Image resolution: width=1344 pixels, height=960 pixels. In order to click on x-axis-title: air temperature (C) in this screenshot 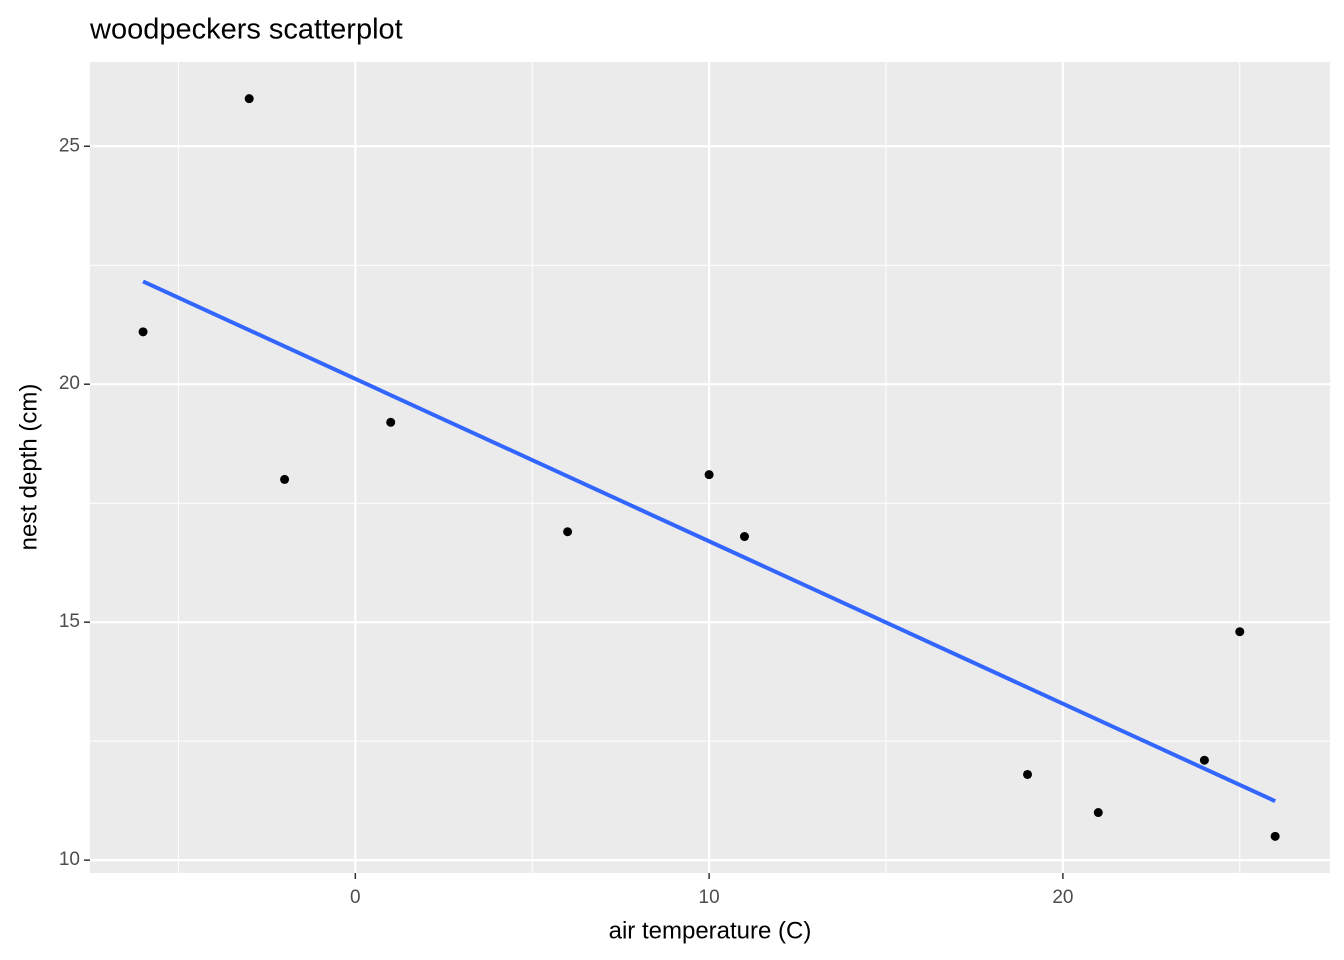, I will do `click(710, 930)`.